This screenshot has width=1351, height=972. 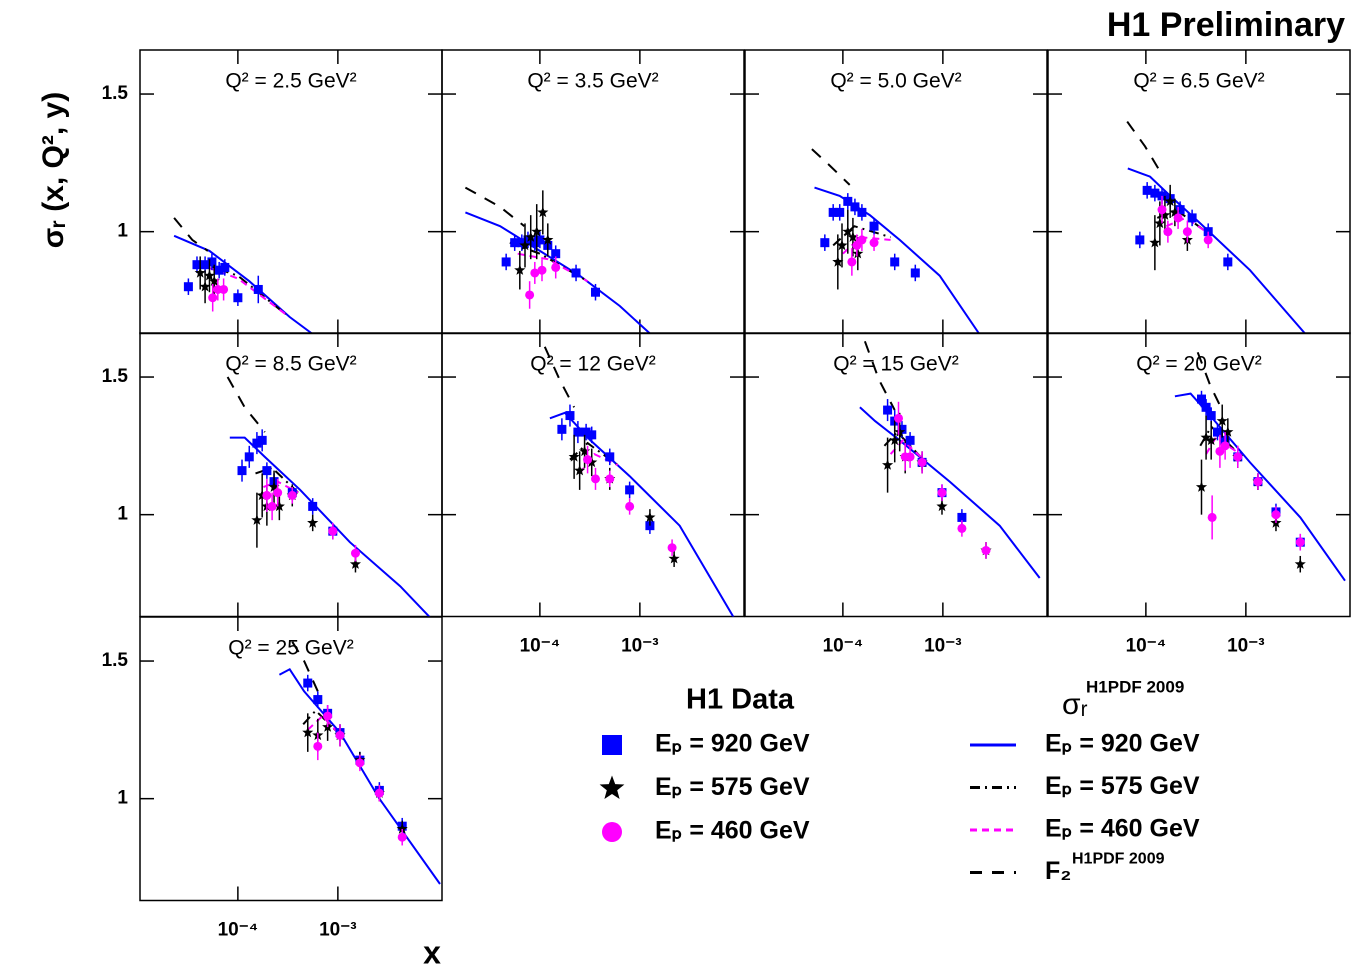 I want to click on panel-title: Q² = 3.5 GeV², so click(x=592, y=81).